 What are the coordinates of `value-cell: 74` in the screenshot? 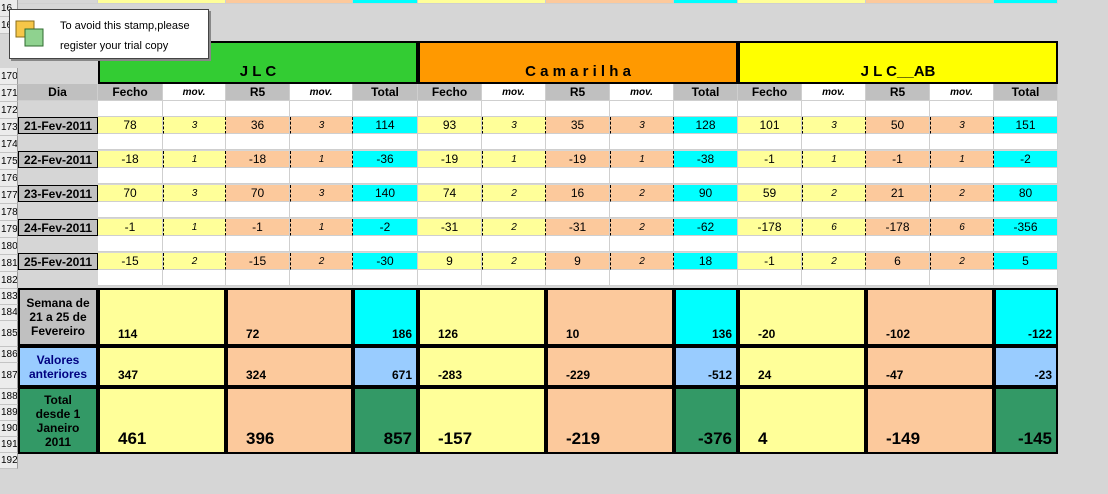 It's located at (450, 193).